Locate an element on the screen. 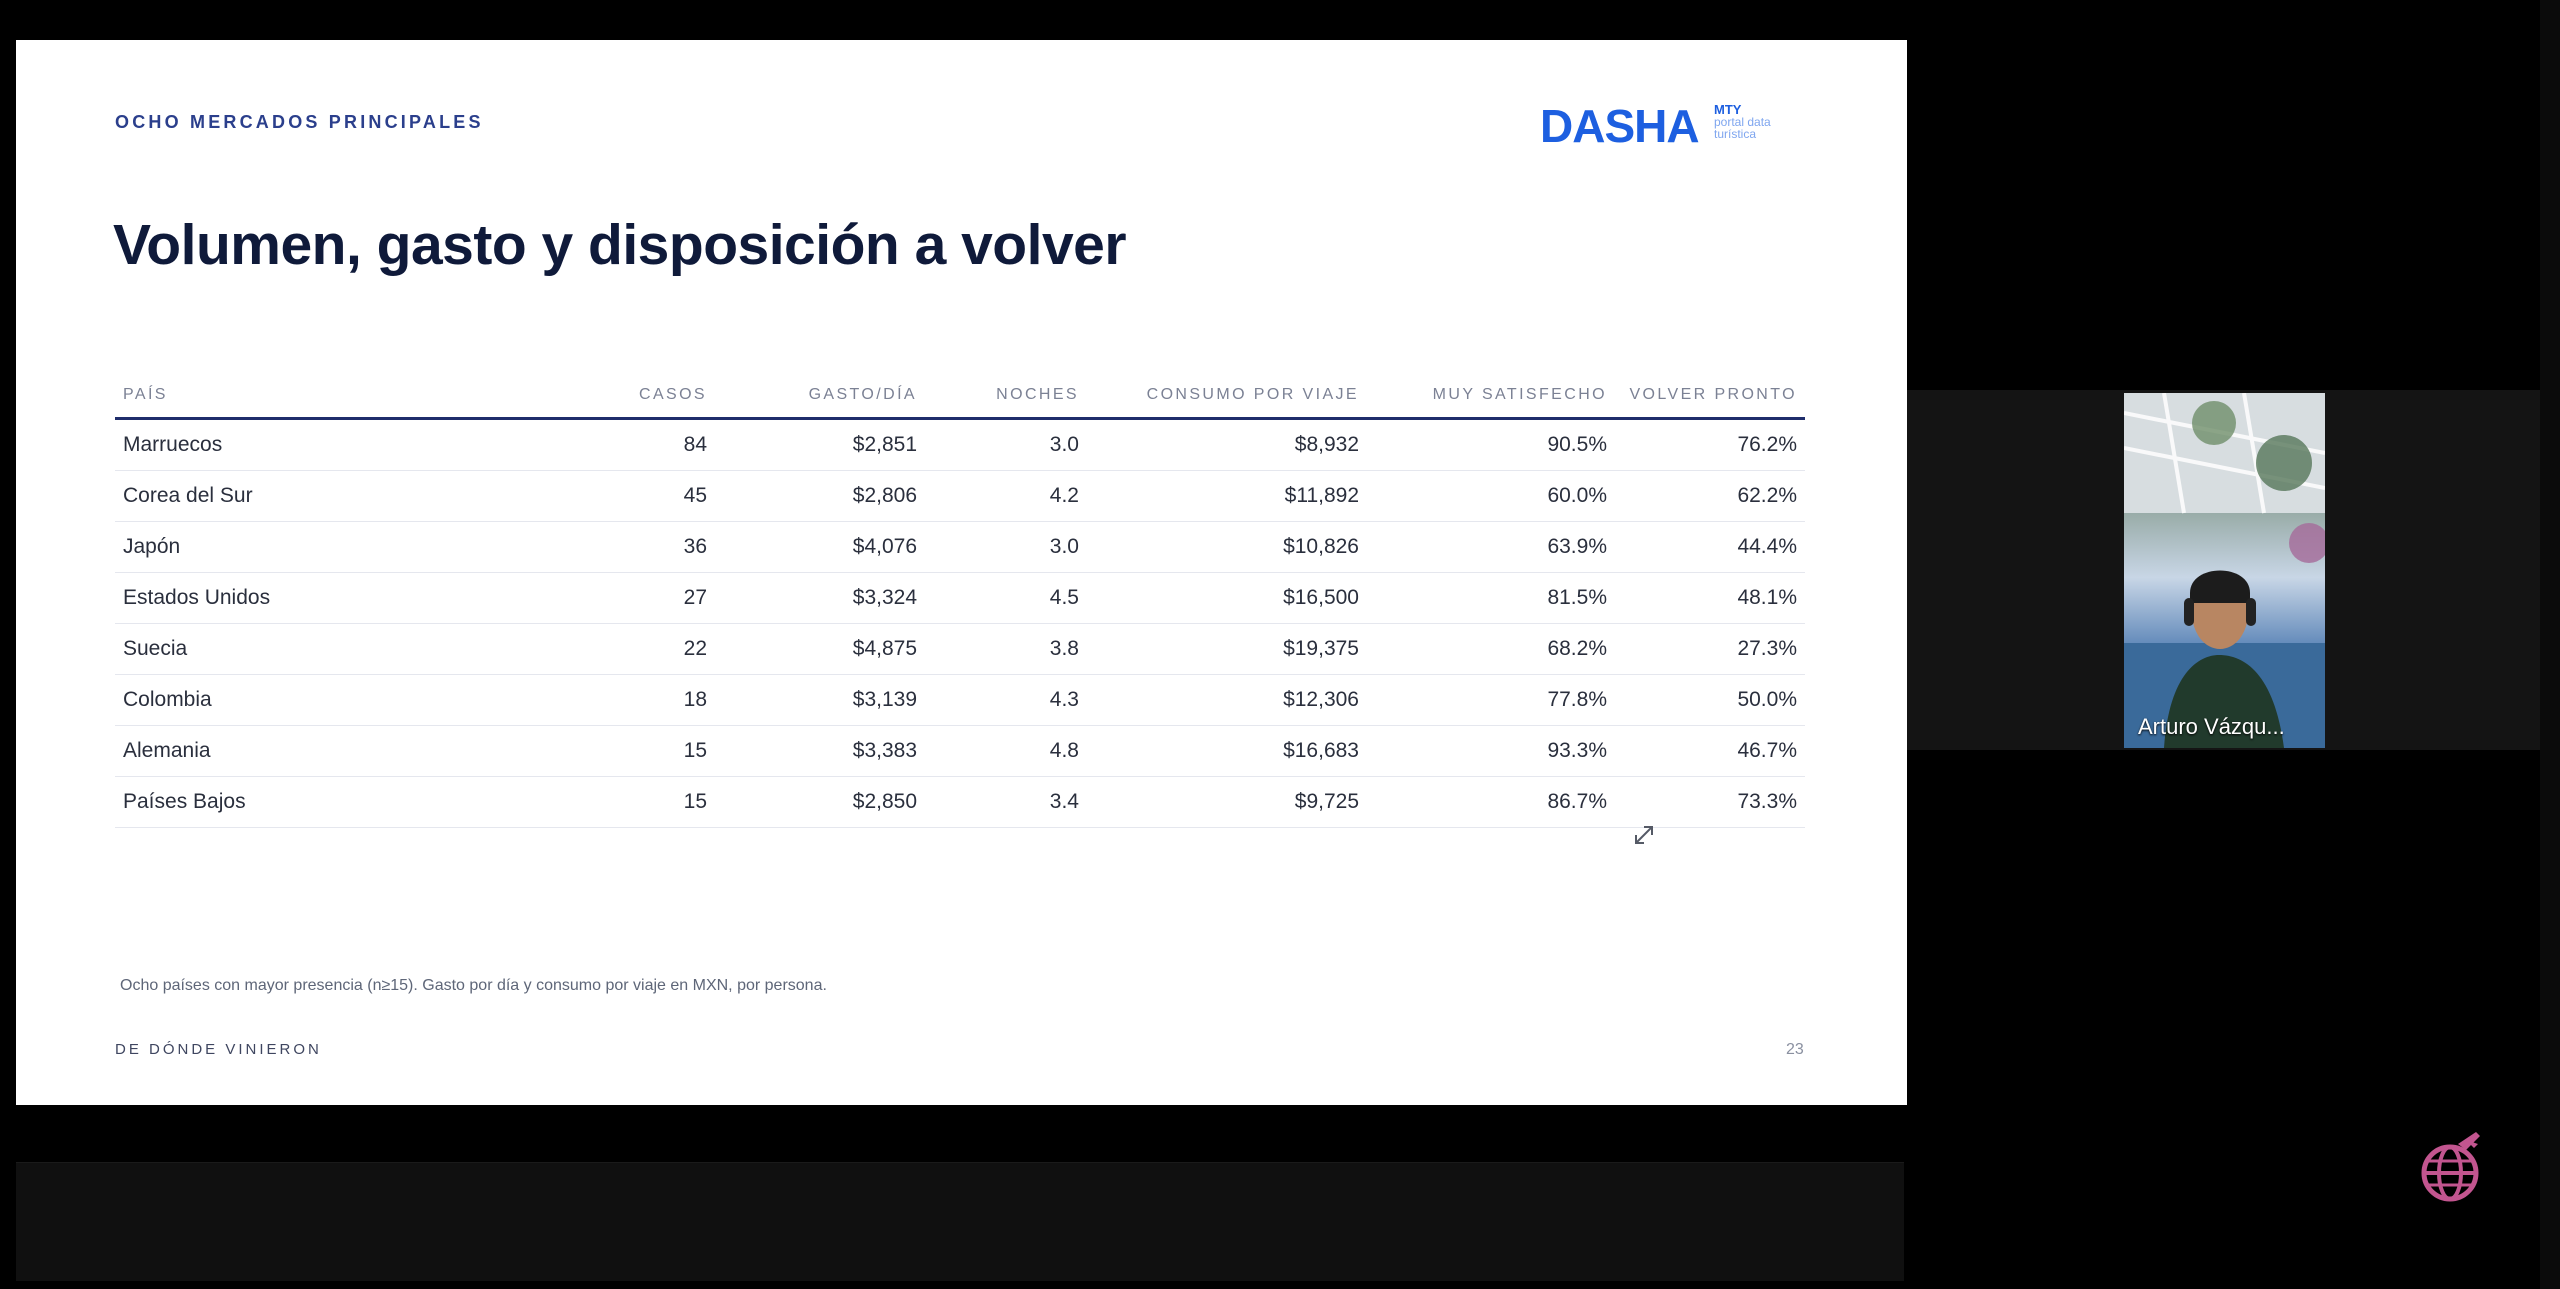 This screenshot has width=2560, height=1289. col-header: GASTO/DÍA is located at coordinates (820, 396).